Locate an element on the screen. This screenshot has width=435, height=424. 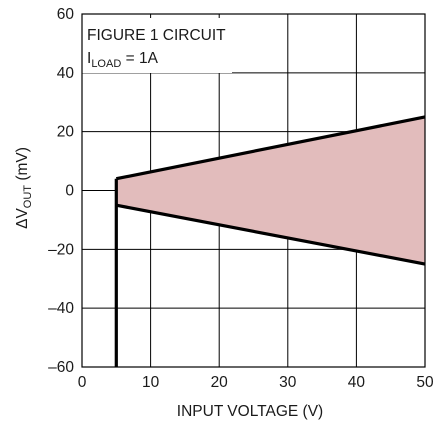
annotation-line-2-sub: LOAD is located at coordinates (106, 64).